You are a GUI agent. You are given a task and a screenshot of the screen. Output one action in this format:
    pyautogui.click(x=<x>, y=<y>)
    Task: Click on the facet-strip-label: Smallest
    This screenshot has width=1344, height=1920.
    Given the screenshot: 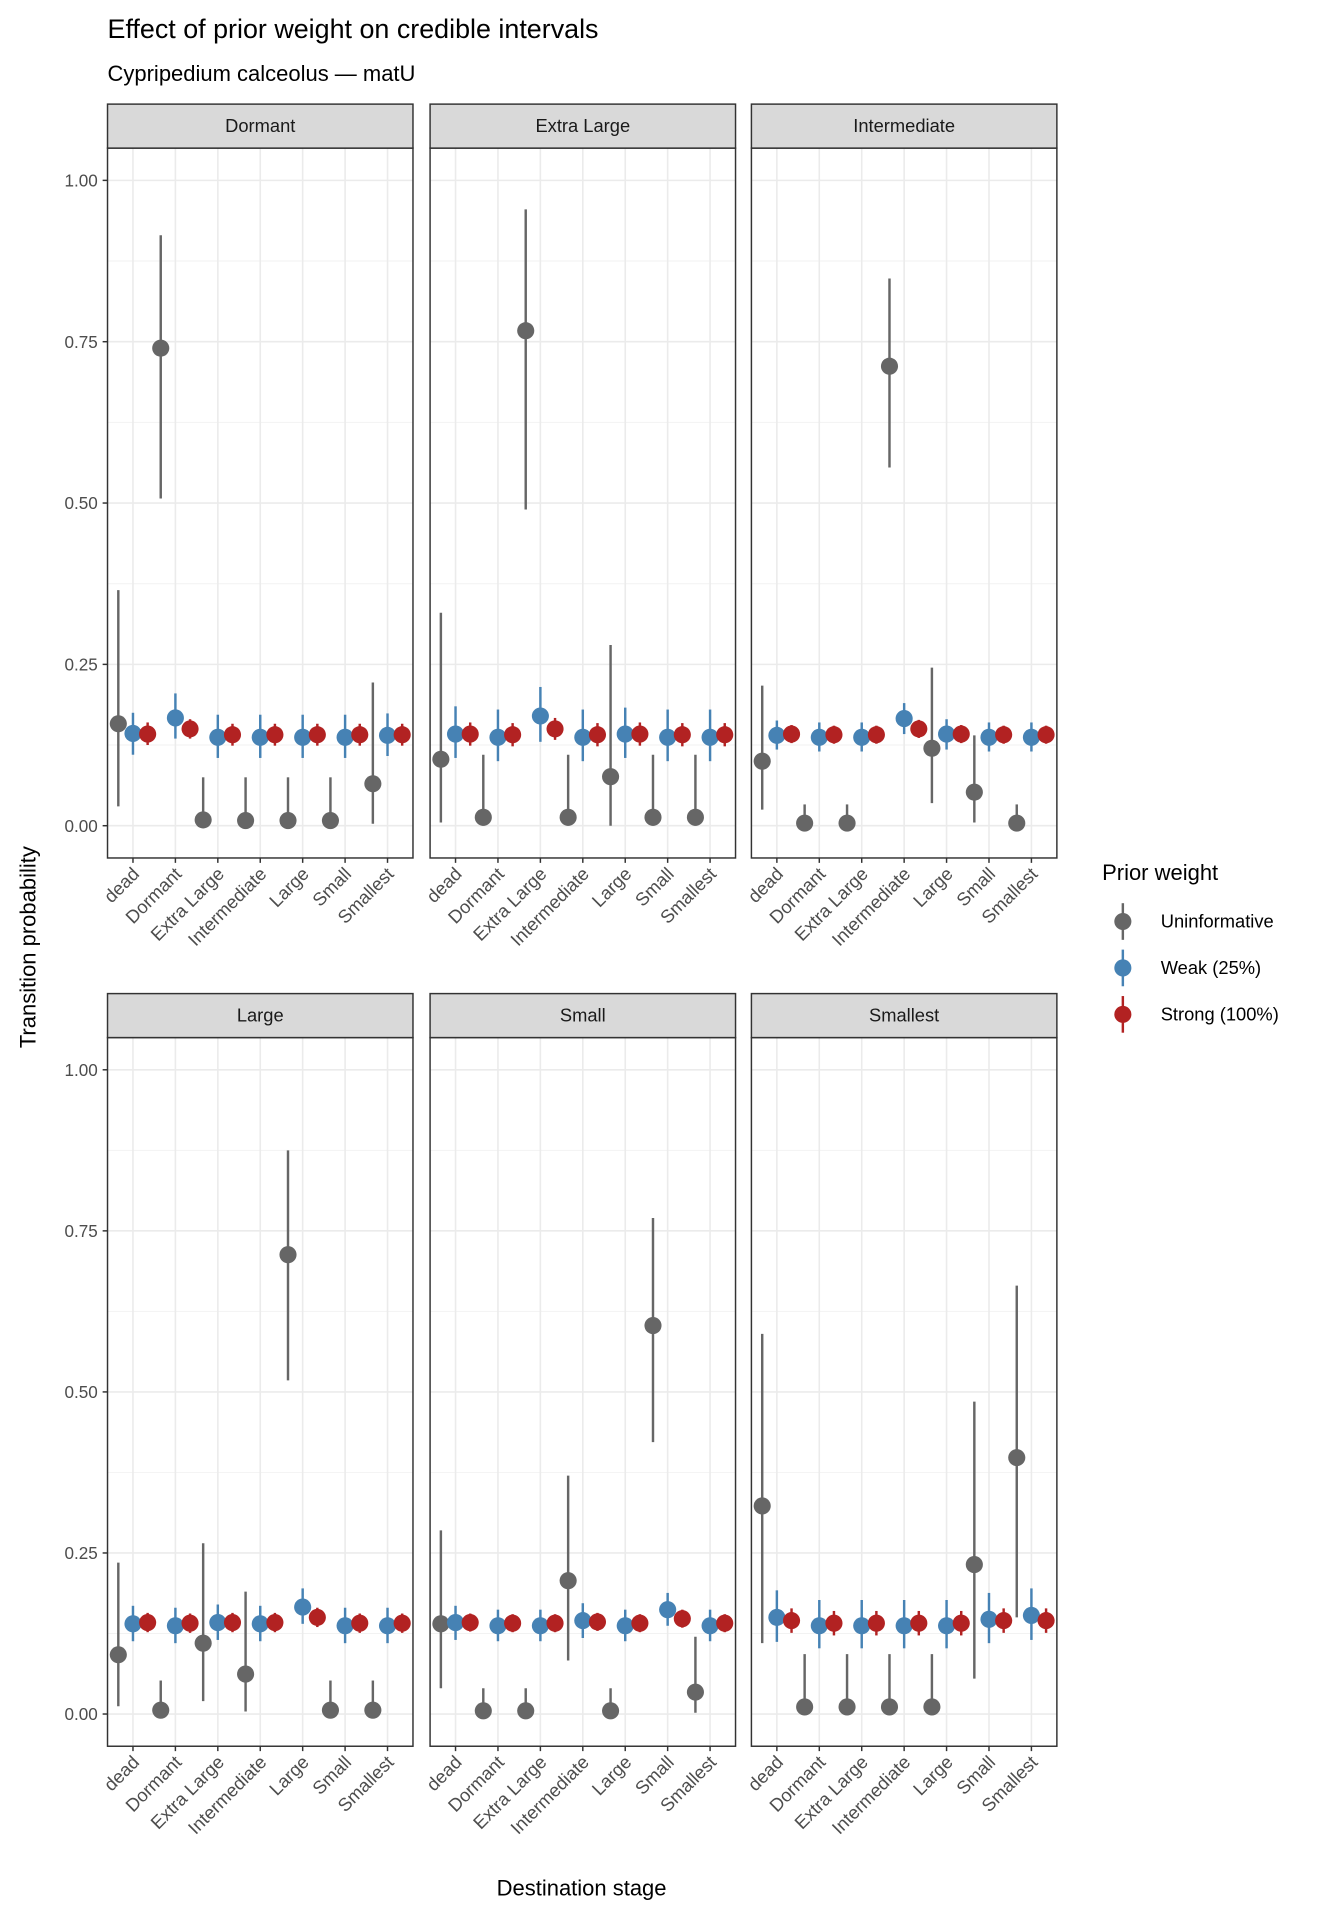 What is the action you would take?
    pyautogui.click(x=904, y=1015)
    